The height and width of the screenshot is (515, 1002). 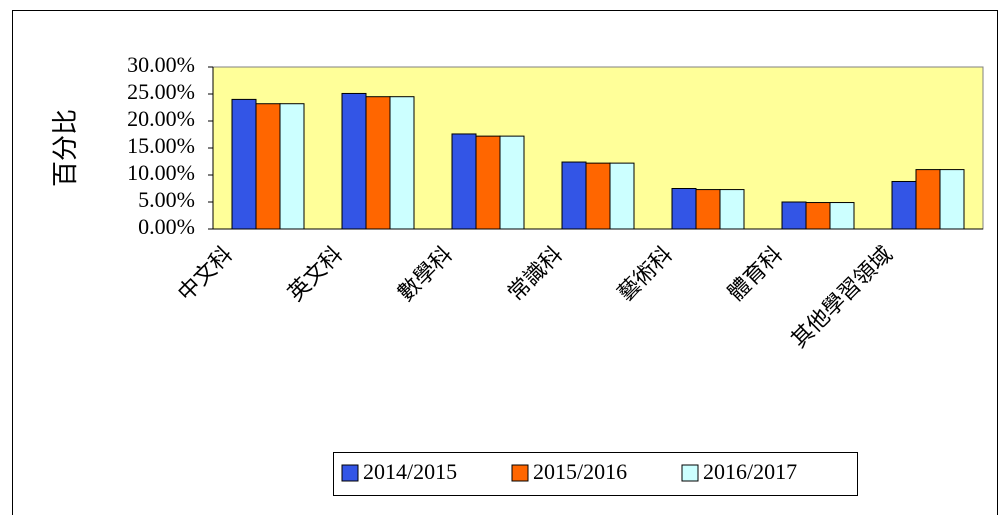 What do you see at coordinates (161, 64) in the screenshot?
I see `y-tick-label: 30.00%` at bounding box center [161, 64].